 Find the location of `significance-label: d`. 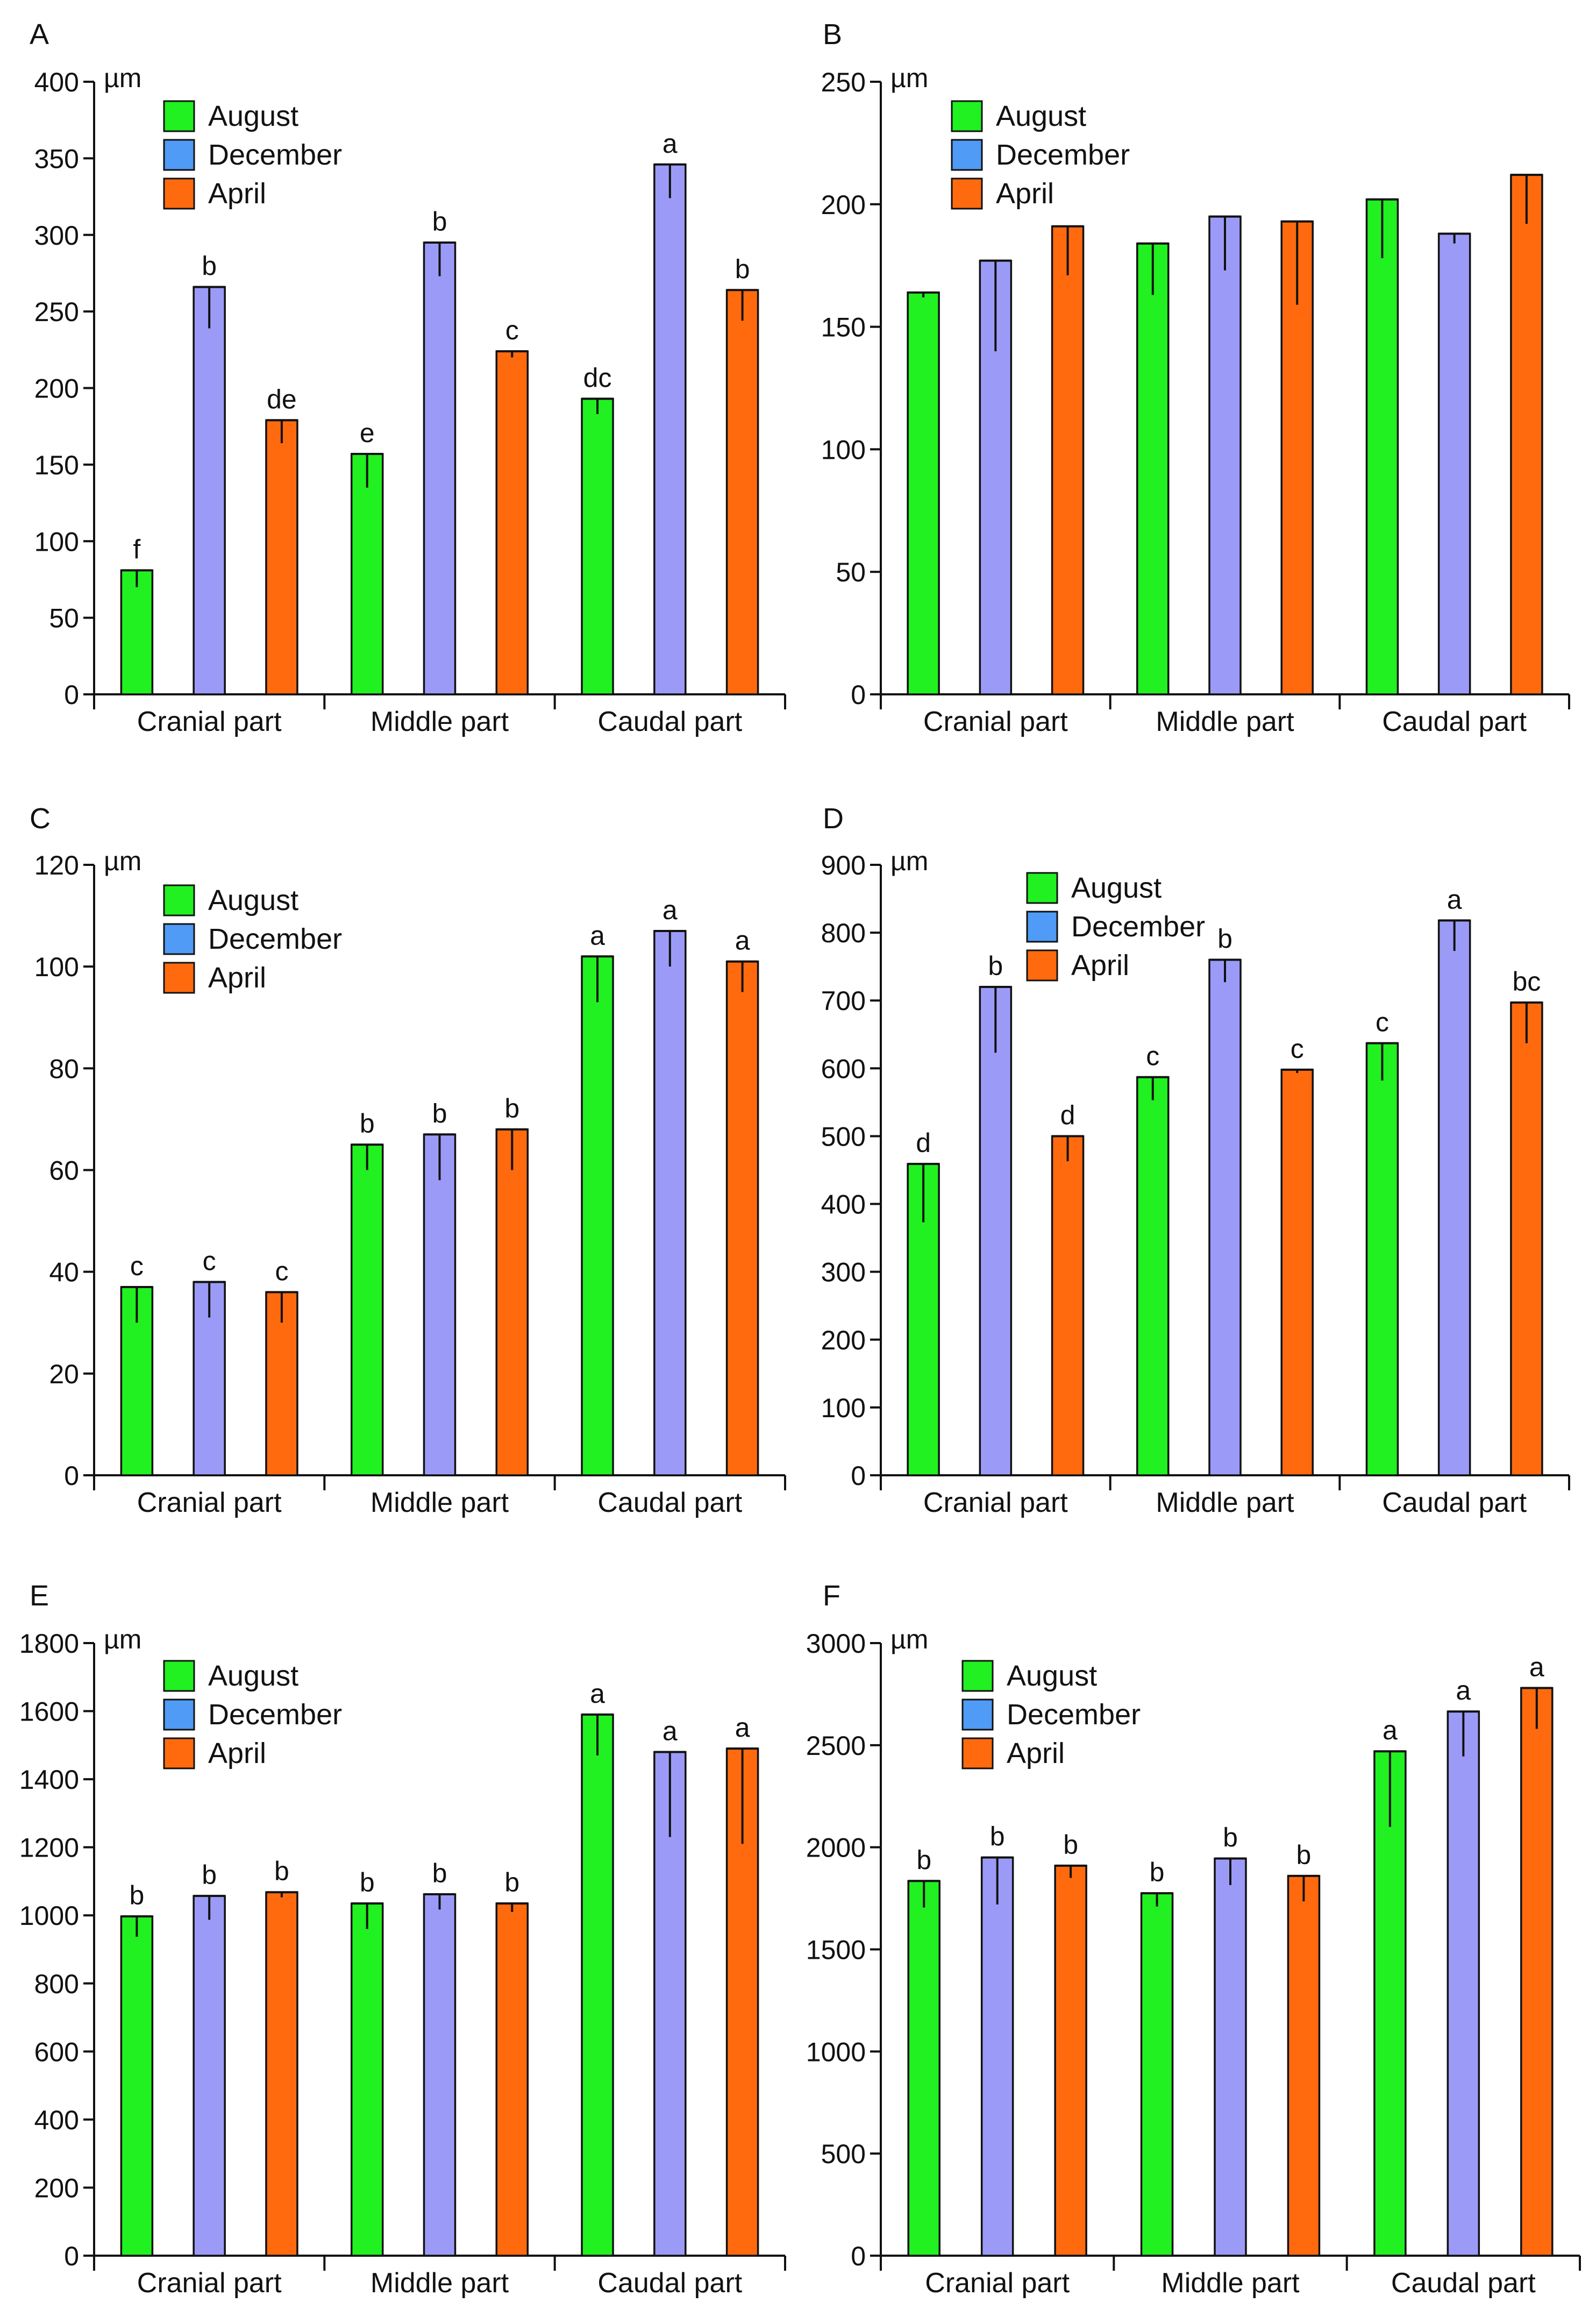

significance-label: d is located at coordinates (923, 1143).